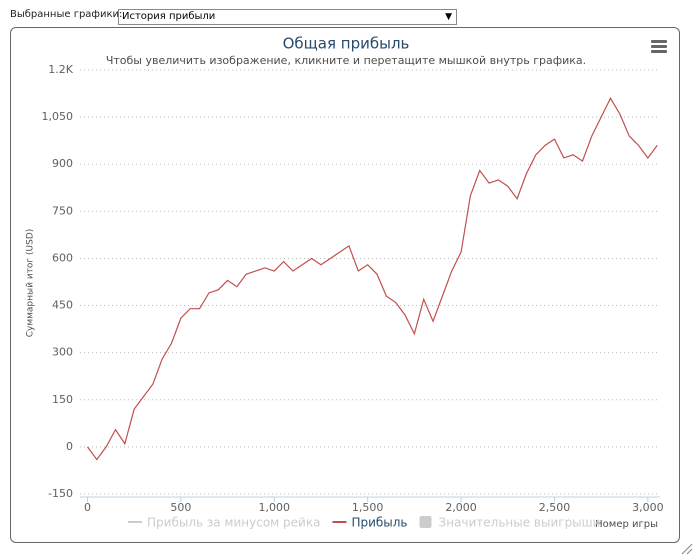  Describe the element at coordinates (287, 17) in the screenshot. I see `chart-select: История прибыли ▼` at that location.